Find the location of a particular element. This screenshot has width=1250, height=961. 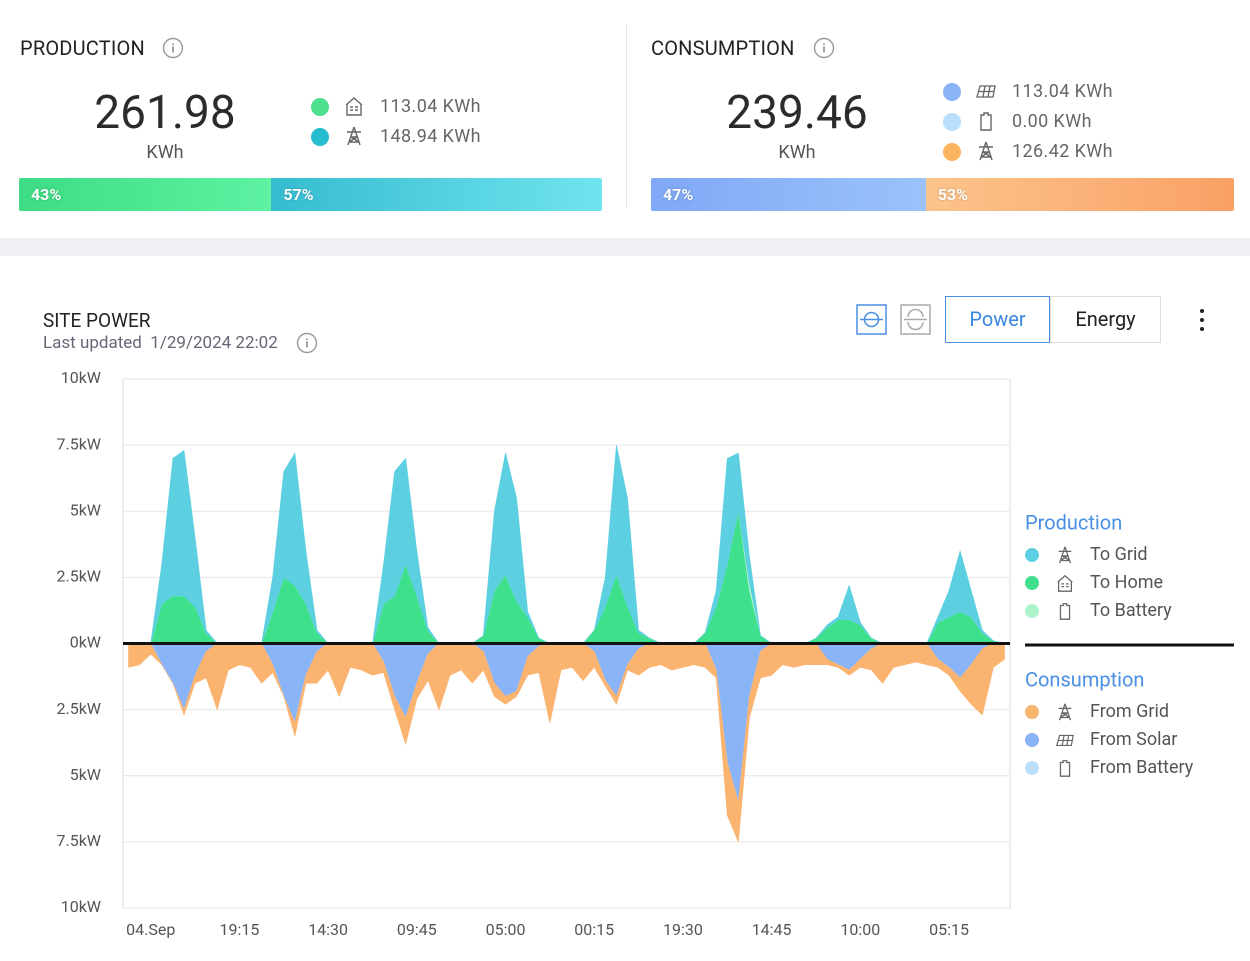

x-tick-label: 10:00 is located at coordinates (860, 929).